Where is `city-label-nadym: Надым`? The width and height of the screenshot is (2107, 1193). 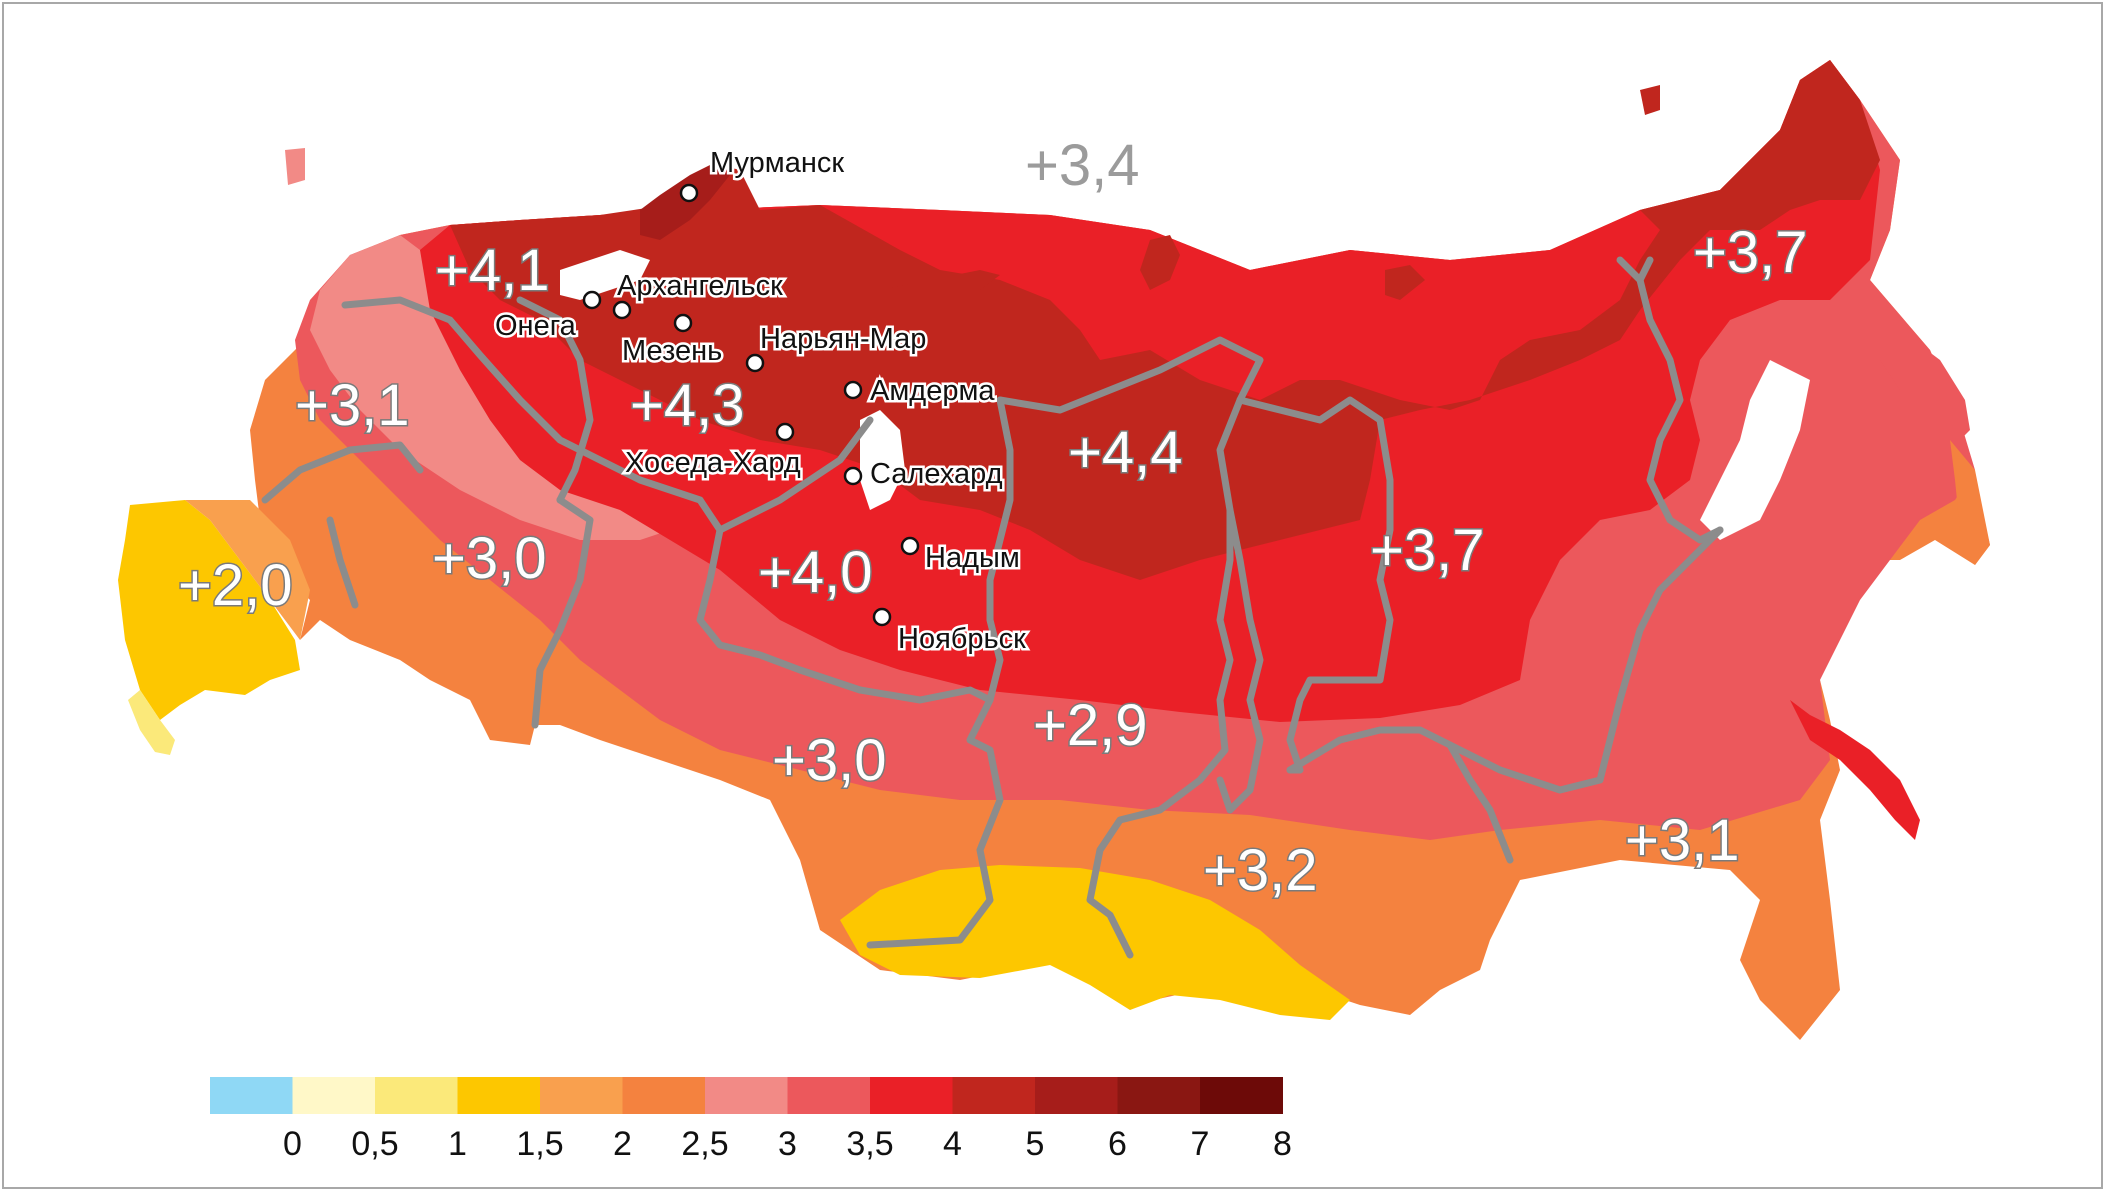
city-label-nadym: Надым is located at coordinates (972, 558).